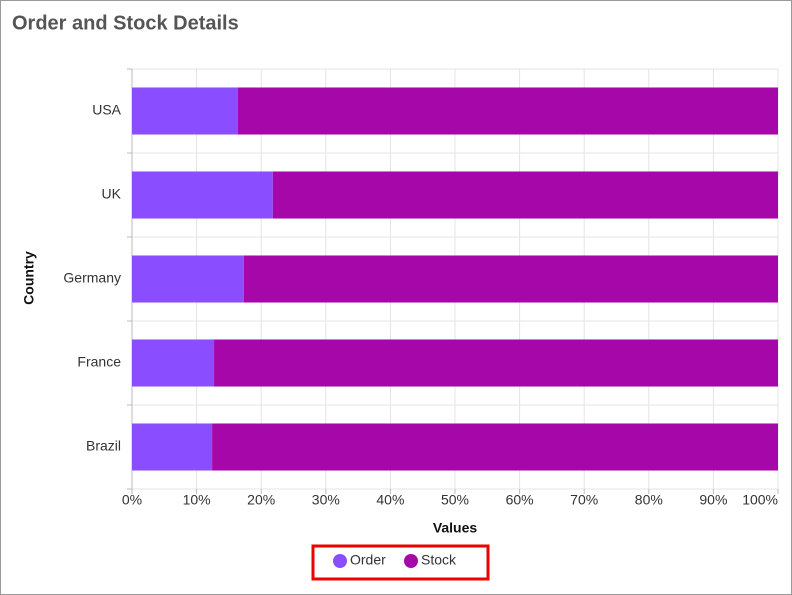  Describe the element at coordinates (713, 500) in the screenshot. I see `x-tick-label: 90%` at that location.